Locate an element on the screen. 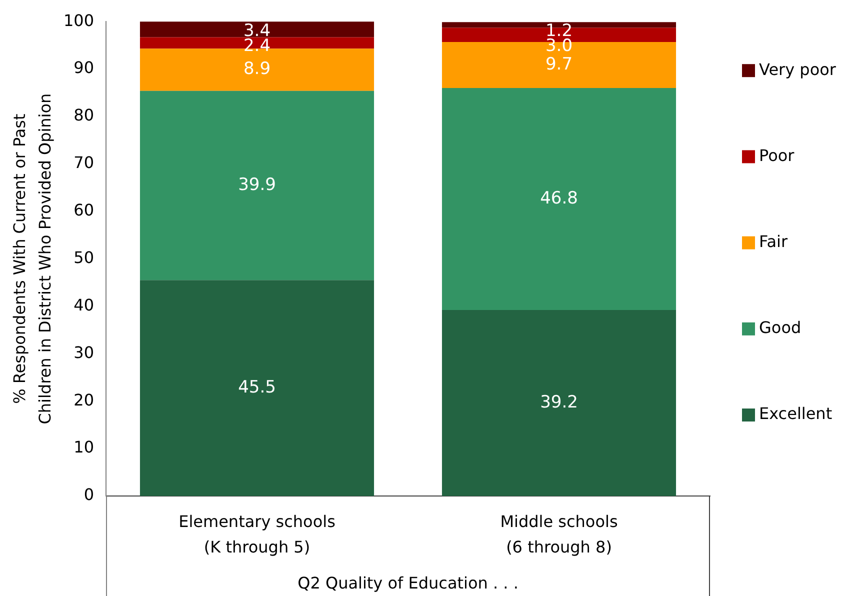  data-label: 39.2 is located at coordinates (559, 402).